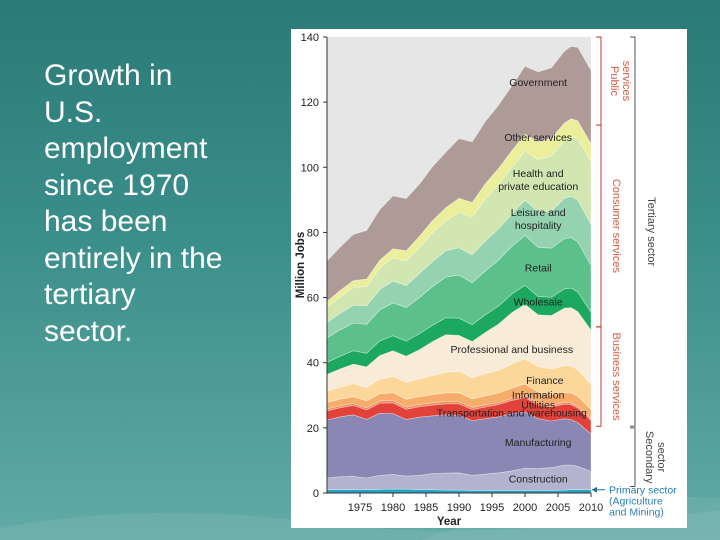  What do you see at coordinates (649, 457) in the screenshot?
I see `secondary-sector-label: Secondary` at bounding box center [649, 457].